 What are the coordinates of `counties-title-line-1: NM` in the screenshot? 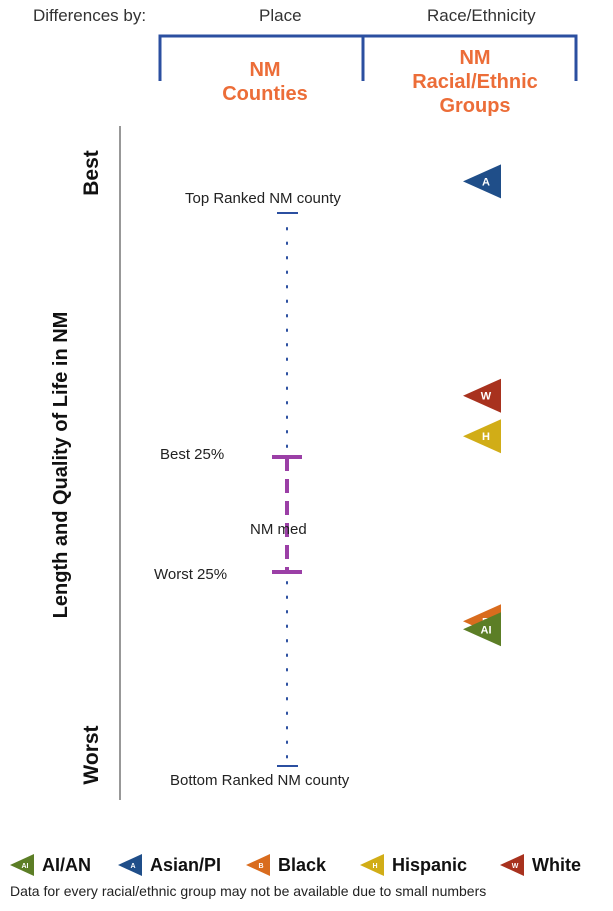 It's located at (265, 70).